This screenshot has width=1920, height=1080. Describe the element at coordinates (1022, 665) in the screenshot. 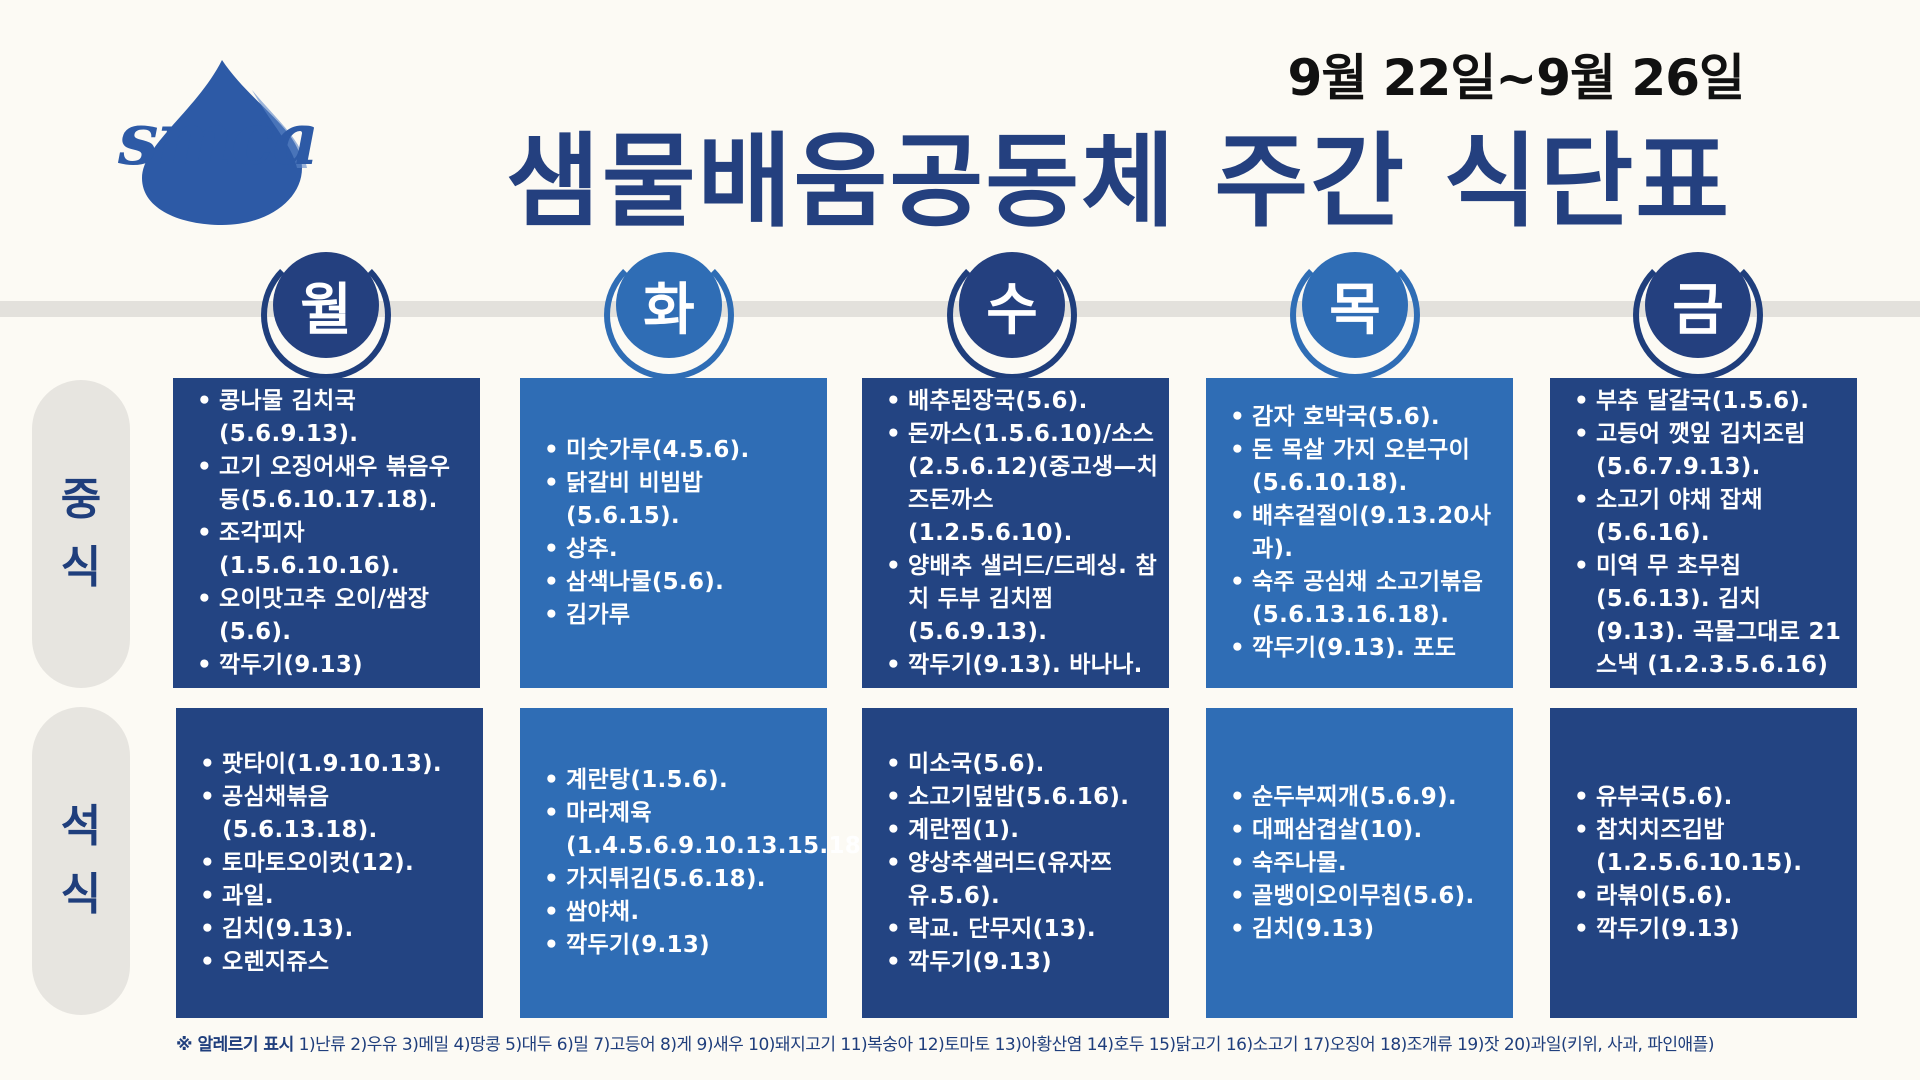

I see `menu-item: 깍두기(9.13). 바나나.` at that location.